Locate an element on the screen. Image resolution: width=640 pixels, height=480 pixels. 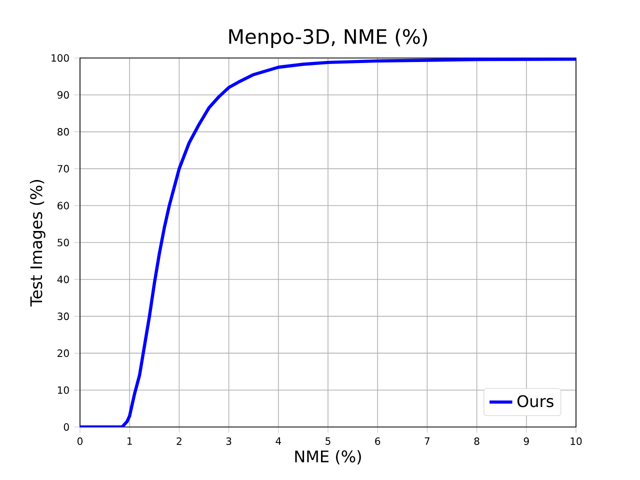
x-tick-label: 3 is located at coordinates (229, 441).